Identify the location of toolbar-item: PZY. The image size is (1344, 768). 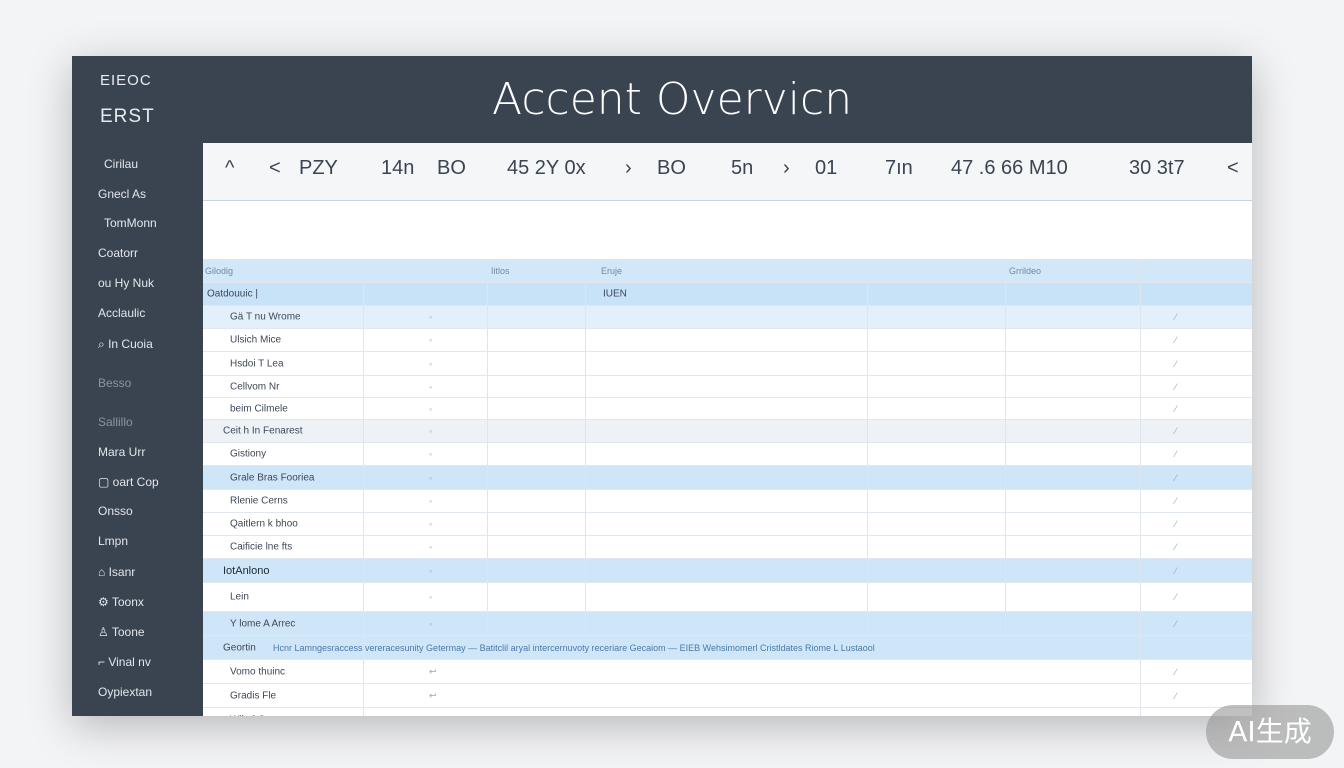
(318, 168).